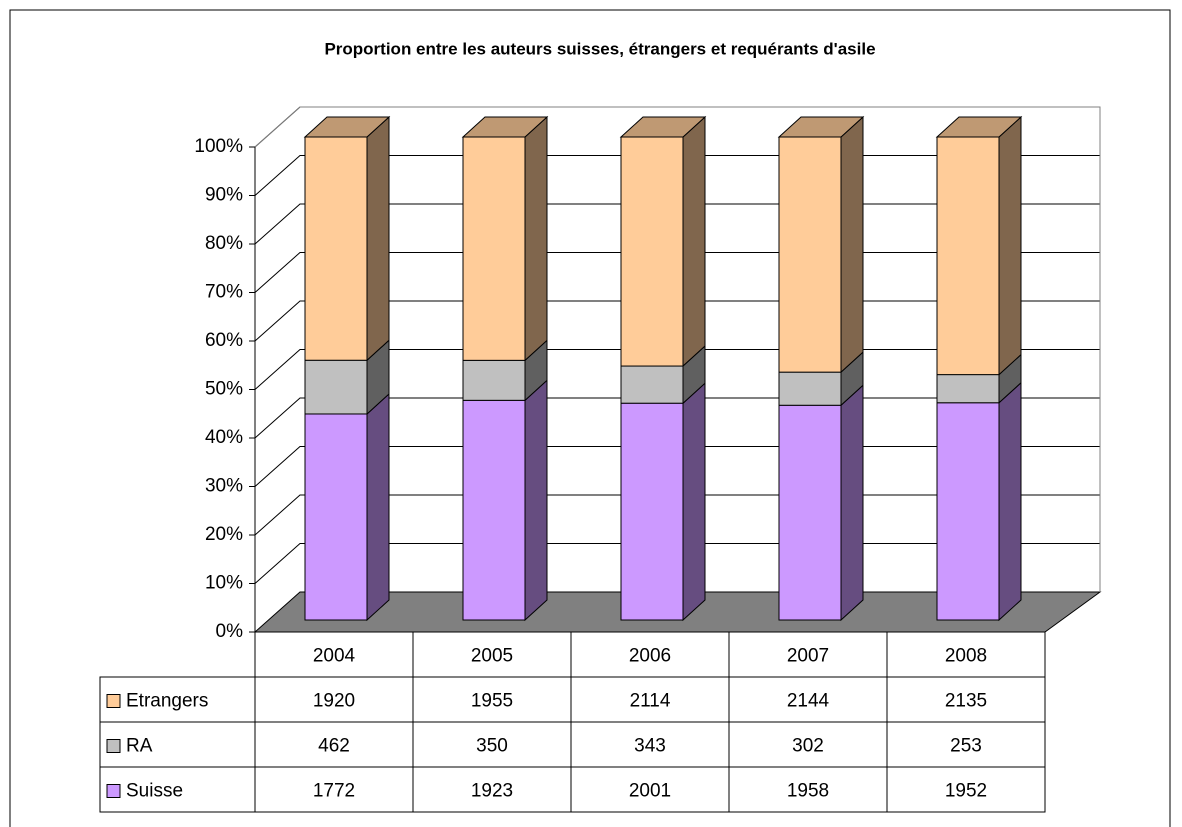 The image size is (1182, 827). What do you see at coordinates (808, 701) in the screenshot?
I see `table-value: 2144` at bounding box center [808, 701].